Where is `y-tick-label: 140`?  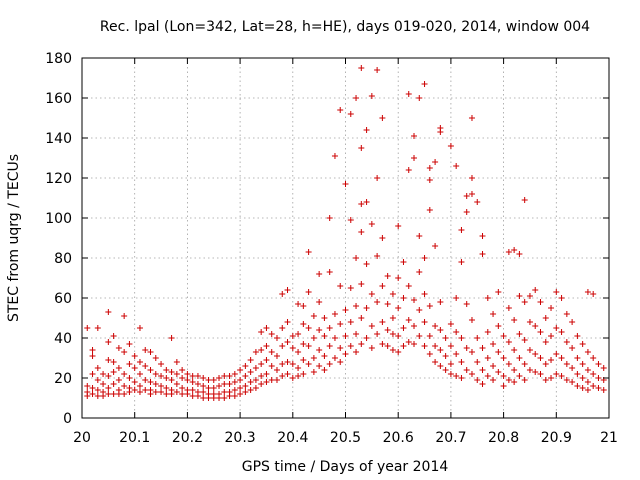 y-tick-label: 140 is located at coordinates (58, 139).